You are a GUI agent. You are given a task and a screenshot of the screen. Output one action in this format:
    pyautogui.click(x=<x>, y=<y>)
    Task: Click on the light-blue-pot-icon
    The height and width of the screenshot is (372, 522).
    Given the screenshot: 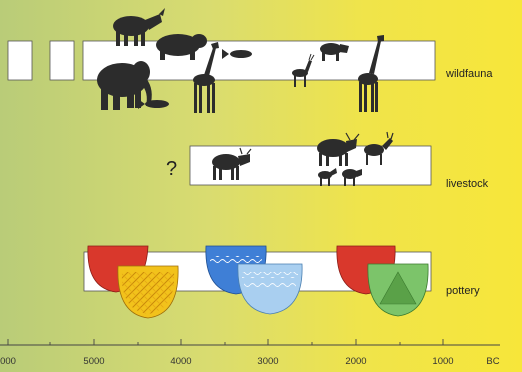 What is the action you would take?
    pyautogui.click(x=270, y=289)
    